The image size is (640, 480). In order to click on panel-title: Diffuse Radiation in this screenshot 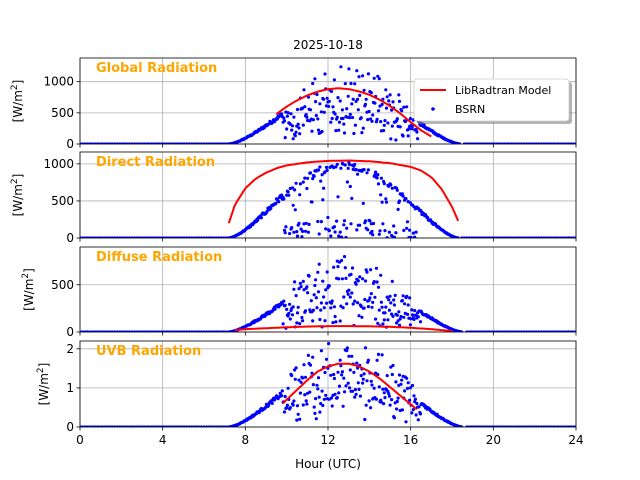, I will do `click(159, 257)`.